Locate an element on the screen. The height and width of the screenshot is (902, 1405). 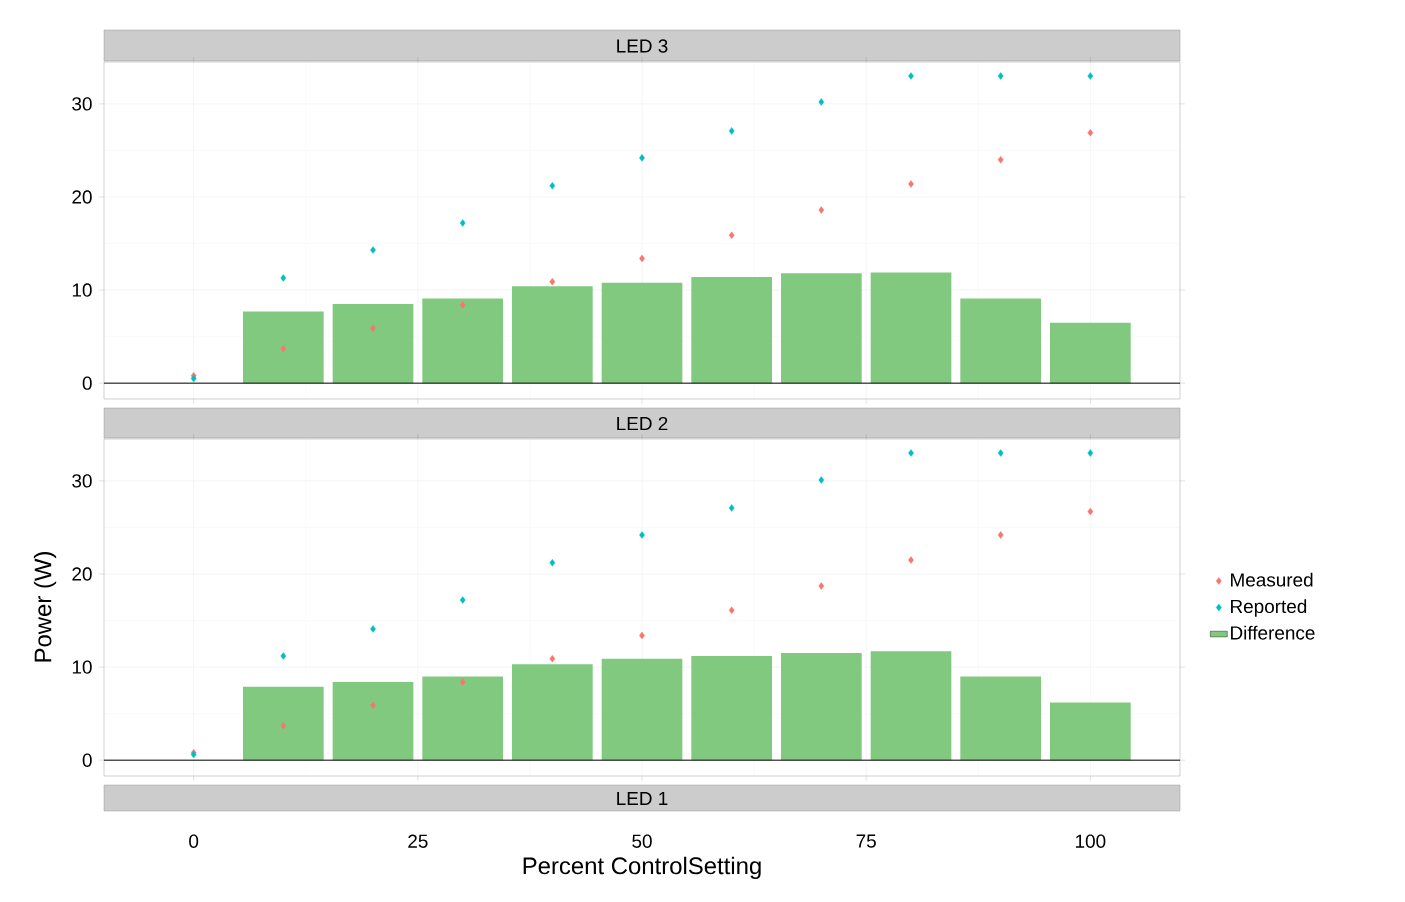
legend-label: Measured is located at coordinates (1272, 579).